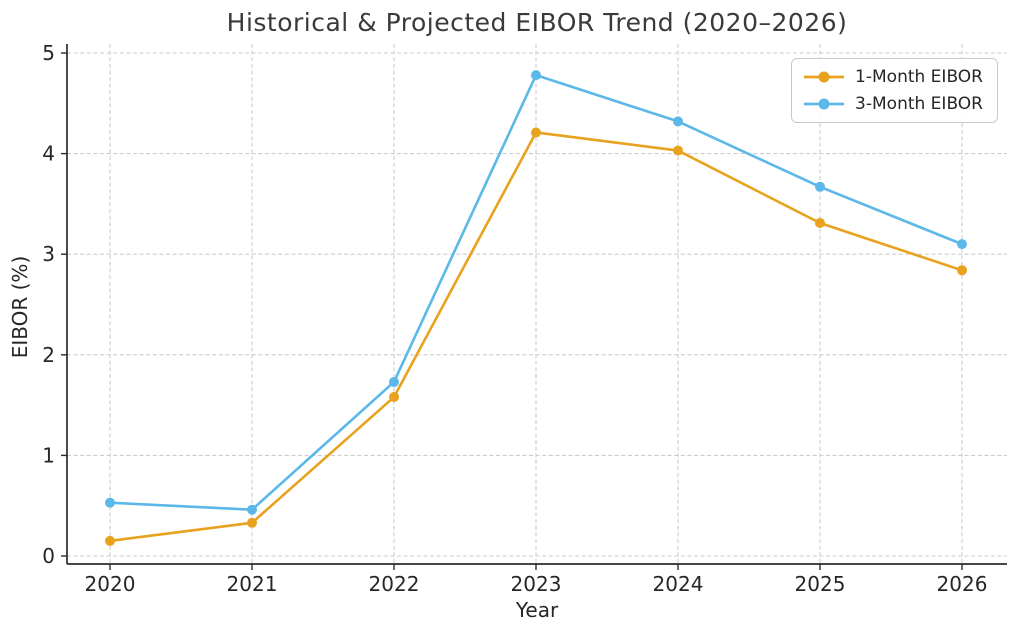  Describe the element at coordinates (394, 584) in the screenshot. I see `x-tick-label: 2022` at that location.